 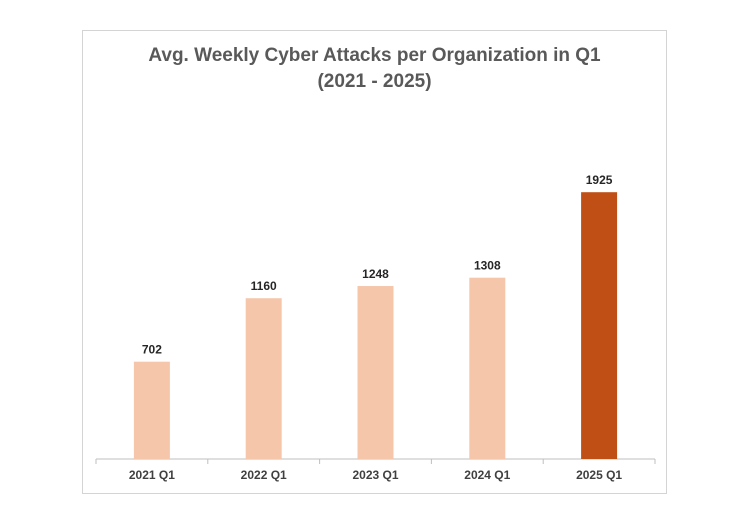 What do you see at coordinates (375, 372) in the screenshot?
I see `bar-2023-q1` at bounding box center [375, 372].